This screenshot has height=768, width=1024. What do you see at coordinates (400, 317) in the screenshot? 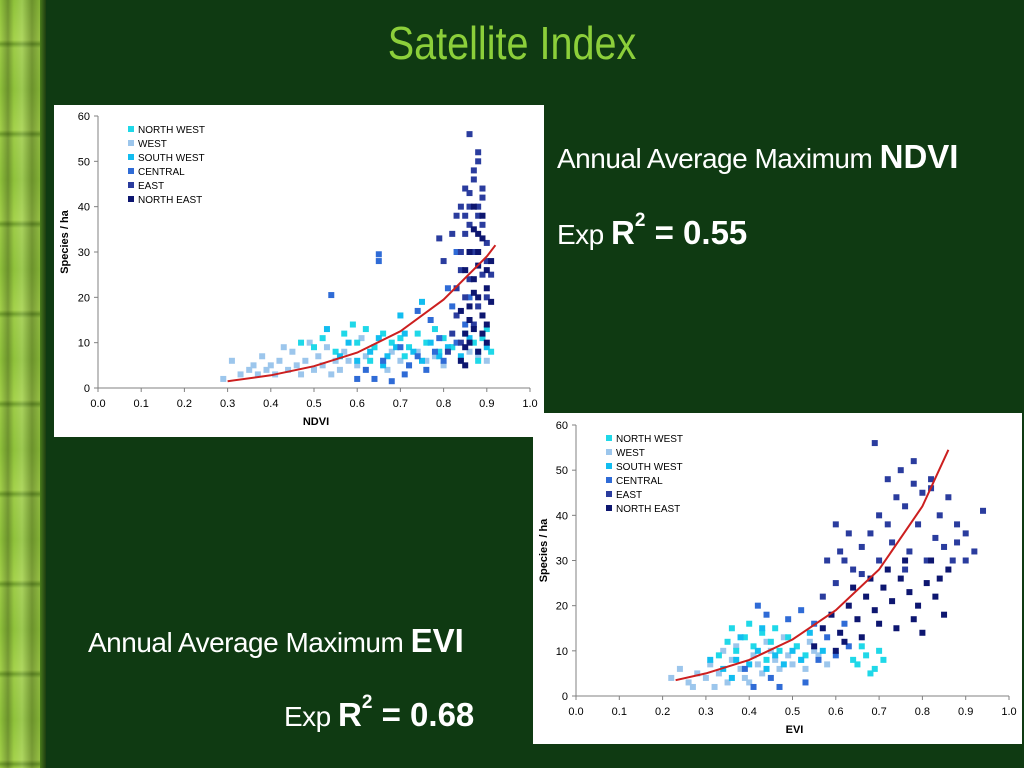
I see `series-central` at bounding box center [400, 317].